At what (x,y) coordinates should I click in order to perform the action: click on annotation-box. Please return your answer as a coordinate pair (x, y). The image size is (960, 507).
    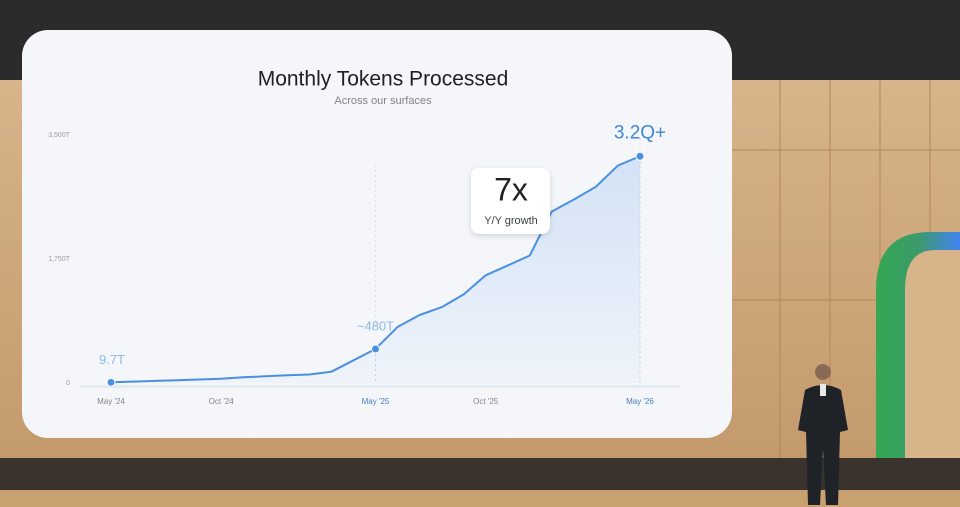
    Looking at the image, I should click on (510, 201).